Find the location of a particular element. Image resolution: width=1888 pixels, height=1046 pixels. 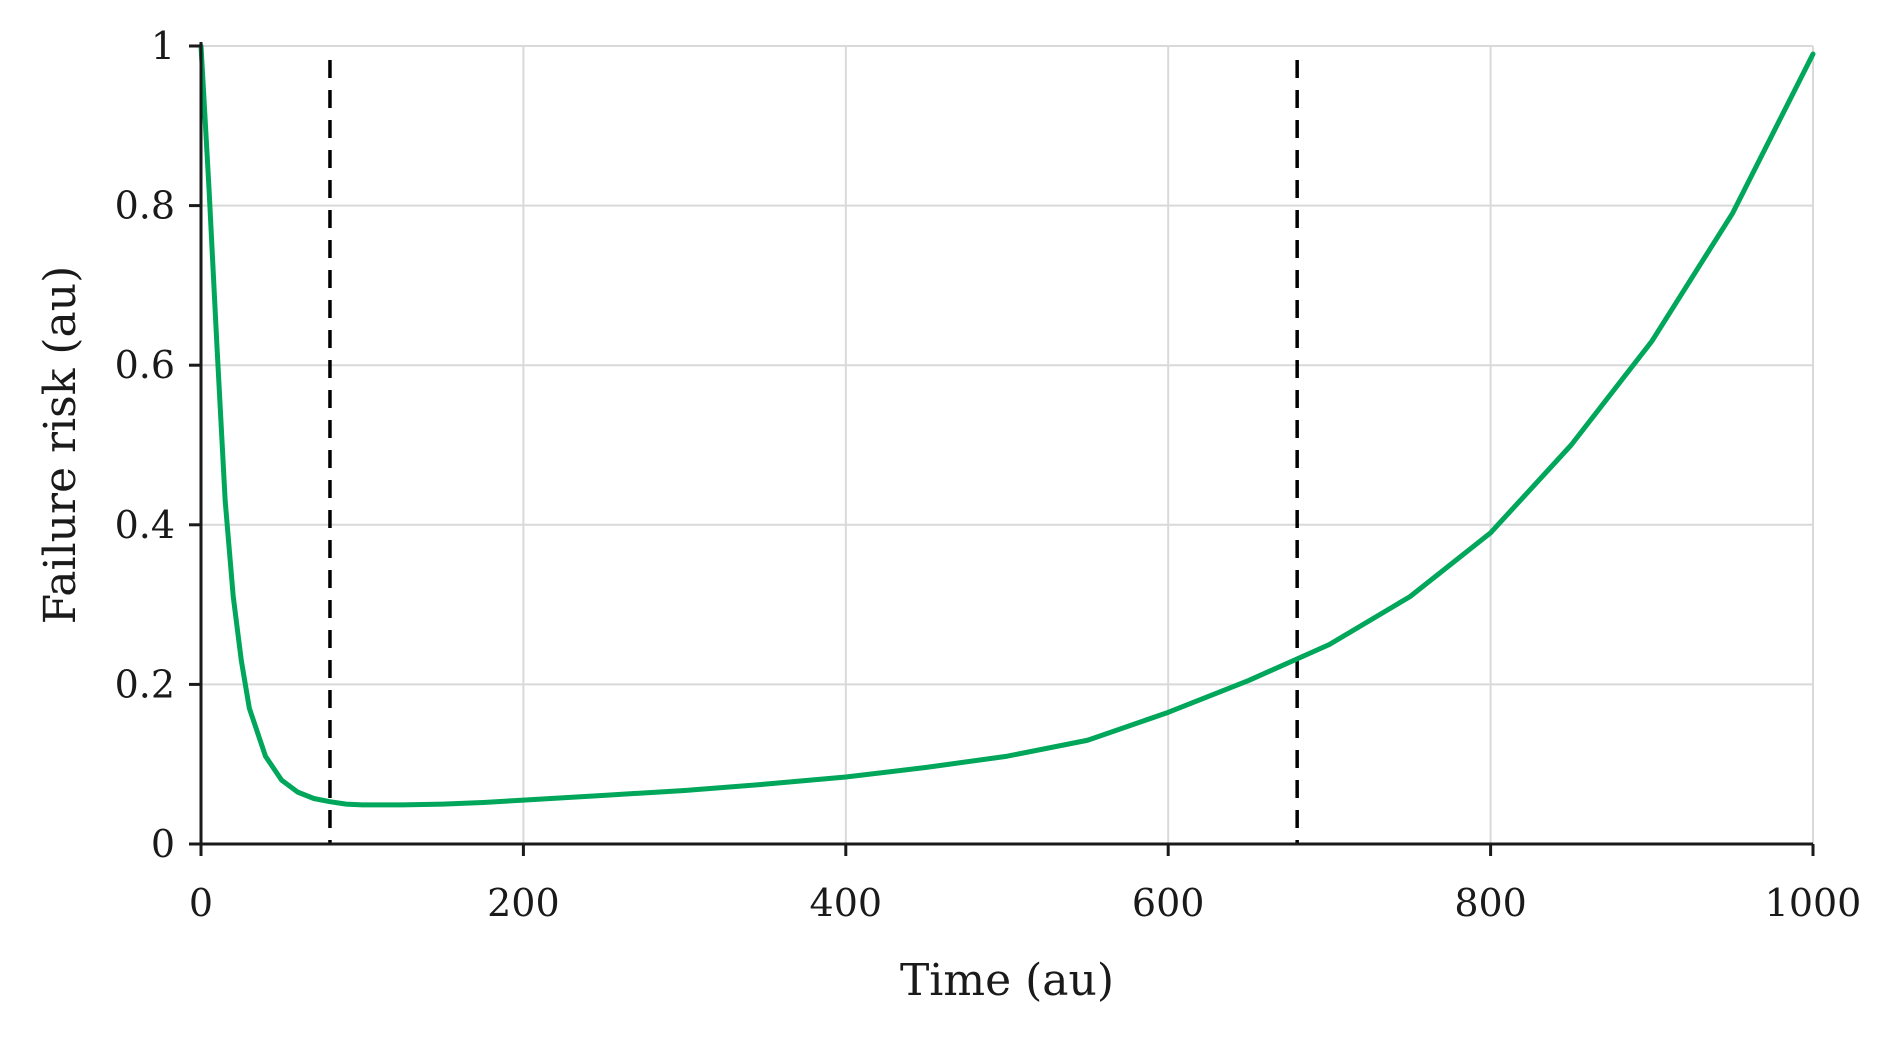

x-tick-label: 200 is located at coordinates (523, 903).